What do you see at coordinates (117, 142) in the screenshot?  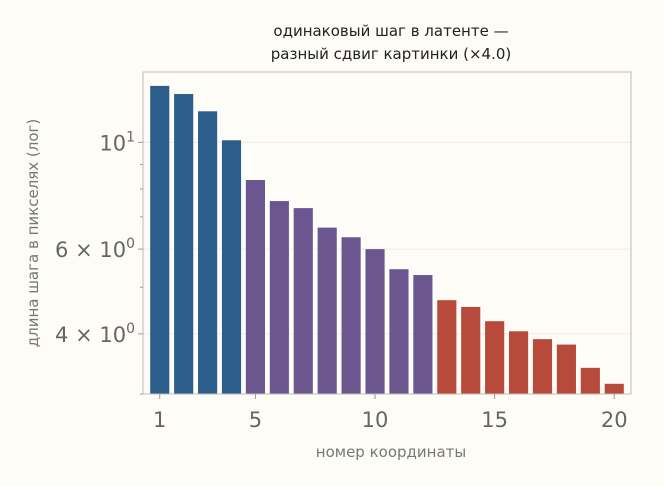 I see `y-tick-label: 101` at bounding box center [117, 142].